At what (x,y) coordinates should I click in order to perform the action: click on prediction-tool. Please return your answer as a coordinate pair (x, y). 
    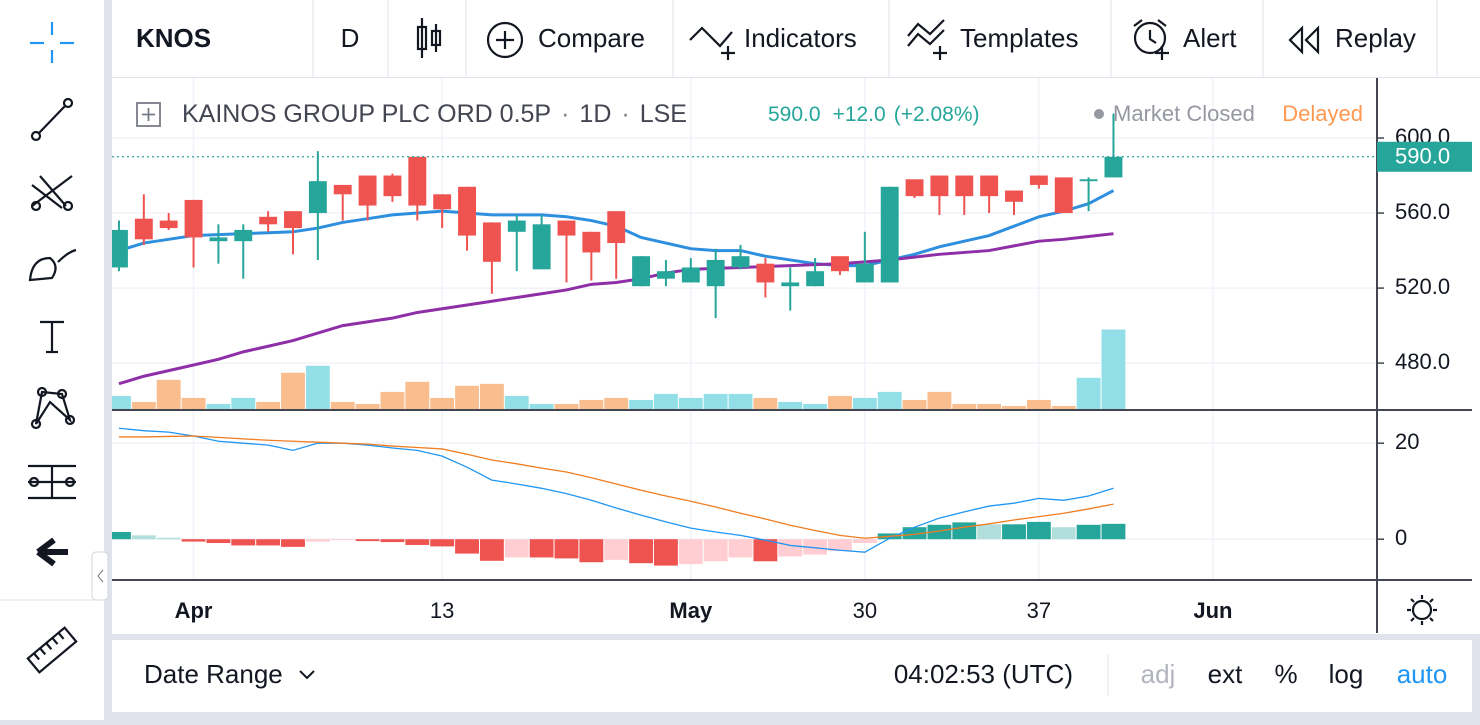
    Looking at the image, I should click on (52, 482).